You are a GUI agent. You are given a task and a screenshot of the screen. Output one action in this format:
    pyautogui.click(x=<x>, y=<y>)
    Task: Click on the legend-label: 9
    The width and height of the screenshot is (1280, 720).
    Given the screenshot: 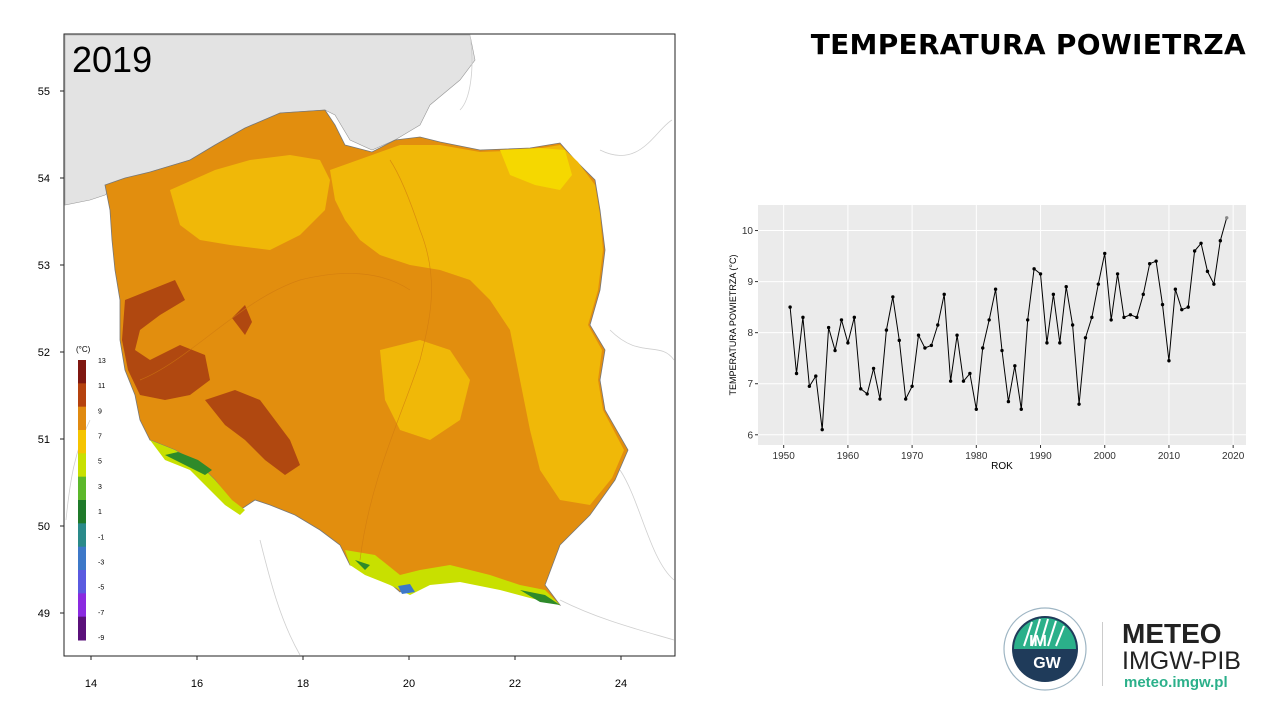 What is the action you would take?
    pyautogui.click(x=100, y=411)
    